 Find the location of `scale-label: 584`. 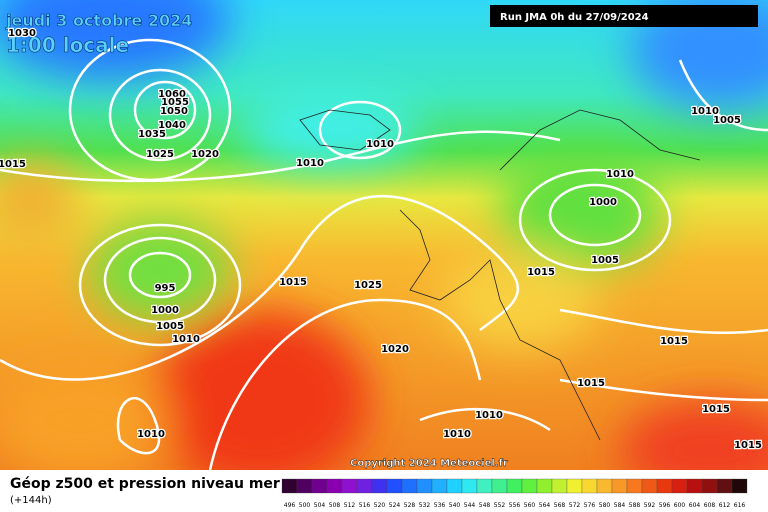

scale-label: 584 is located at coordinates (620, 505).